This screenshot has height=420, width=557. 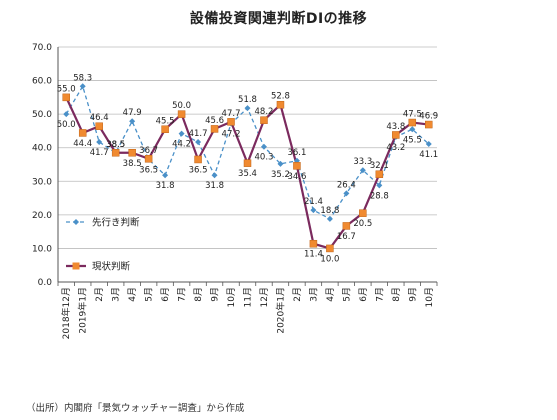 I want to click on x-tick-label: 6月, so click(x=363, y=294).